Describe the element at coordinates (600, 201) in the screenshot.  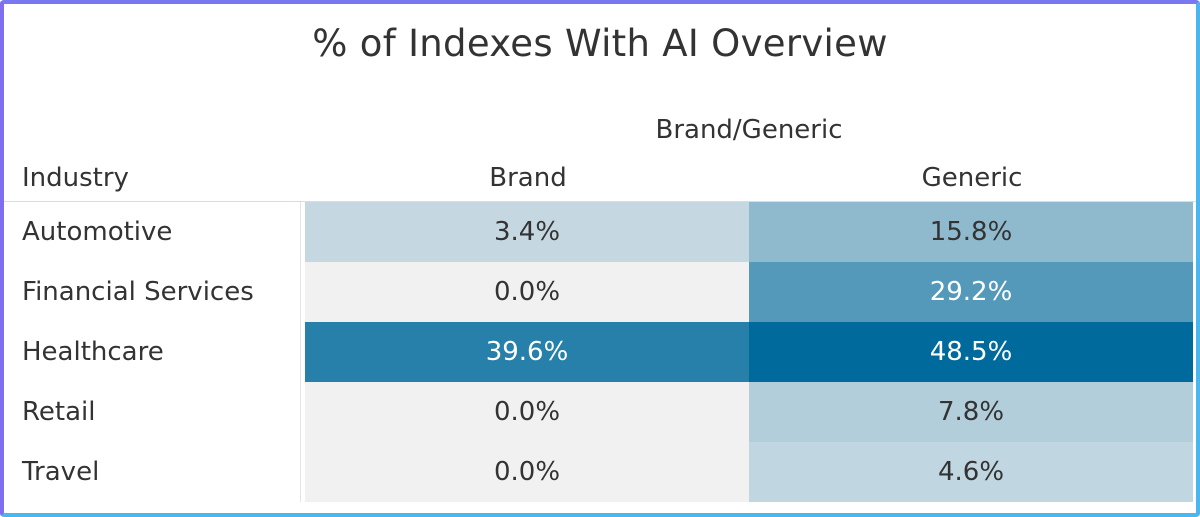
I see `header-divider` at that location.